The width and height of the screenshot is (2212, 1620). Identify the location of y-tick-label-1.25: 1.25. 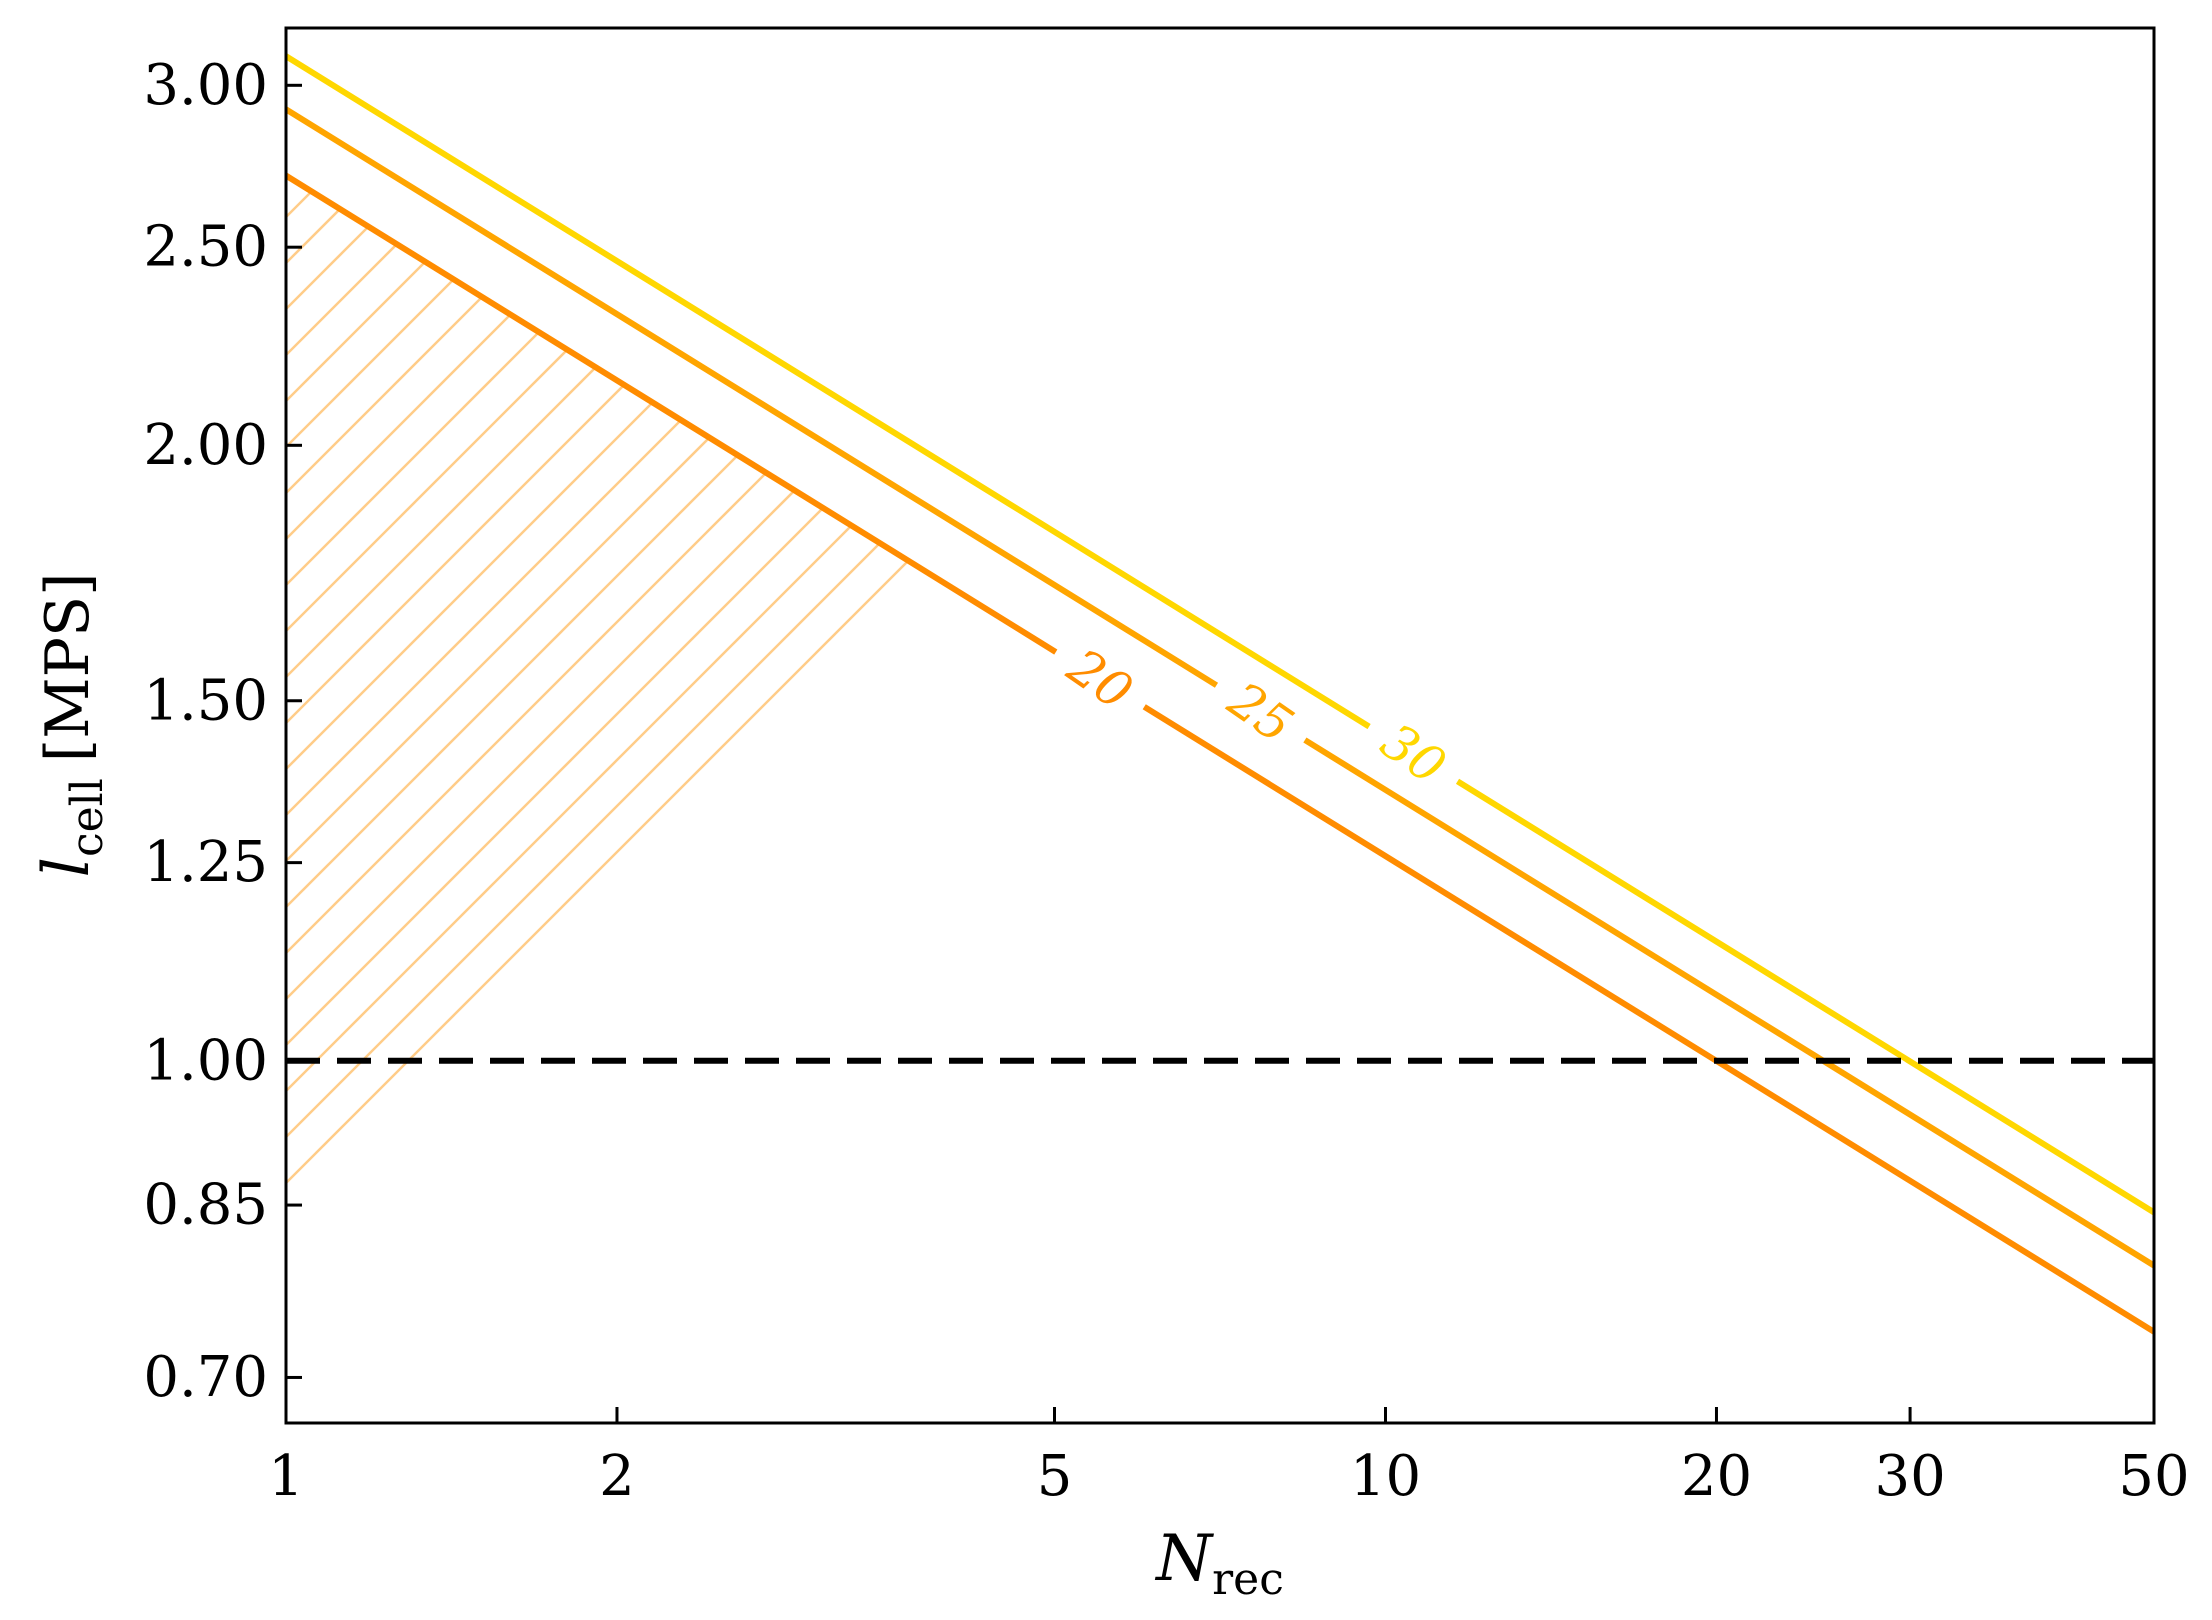
(205, 862).